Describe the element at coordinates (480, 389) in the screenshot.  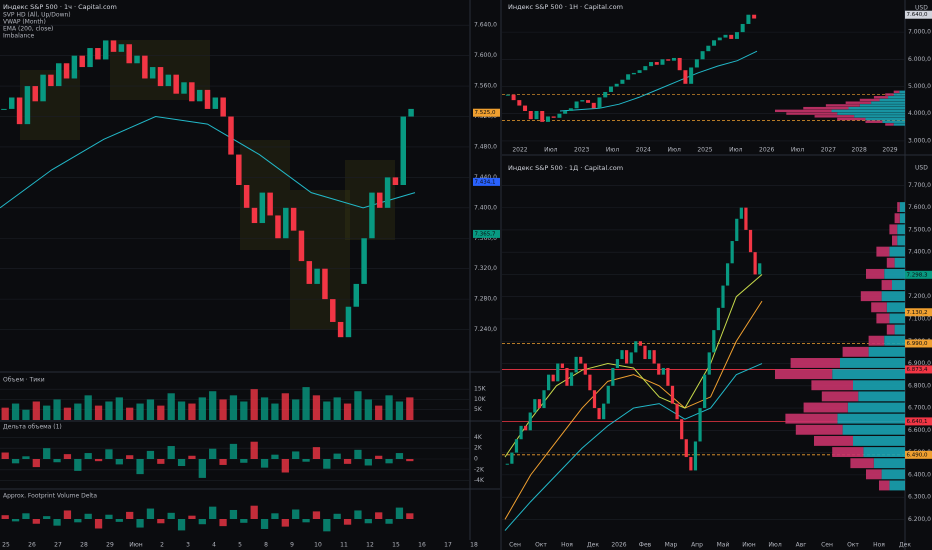
I see `y-tick-label: 15K` at that location.